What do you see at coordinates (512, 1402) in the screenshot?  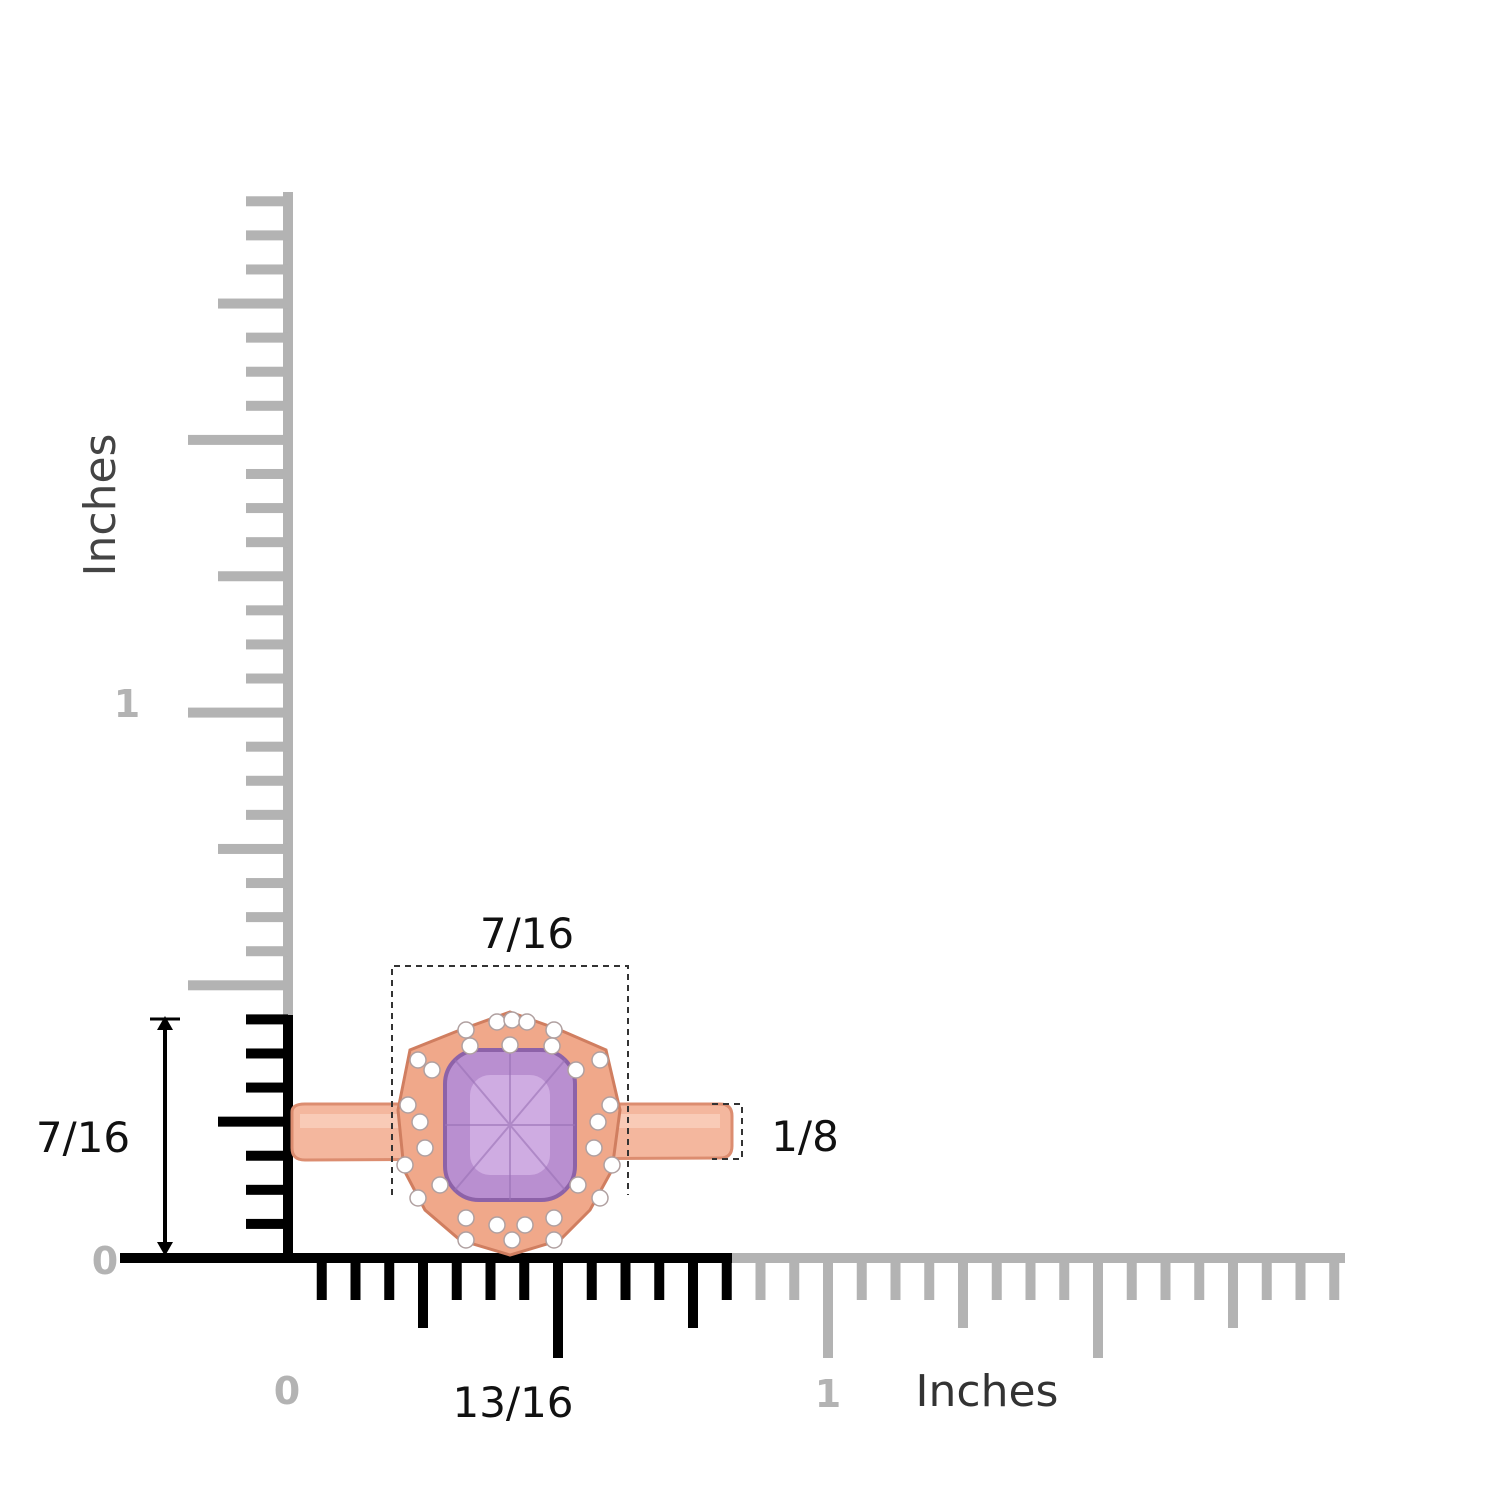 I see `length-label: 13/16` at bounding box center [512, 1402].